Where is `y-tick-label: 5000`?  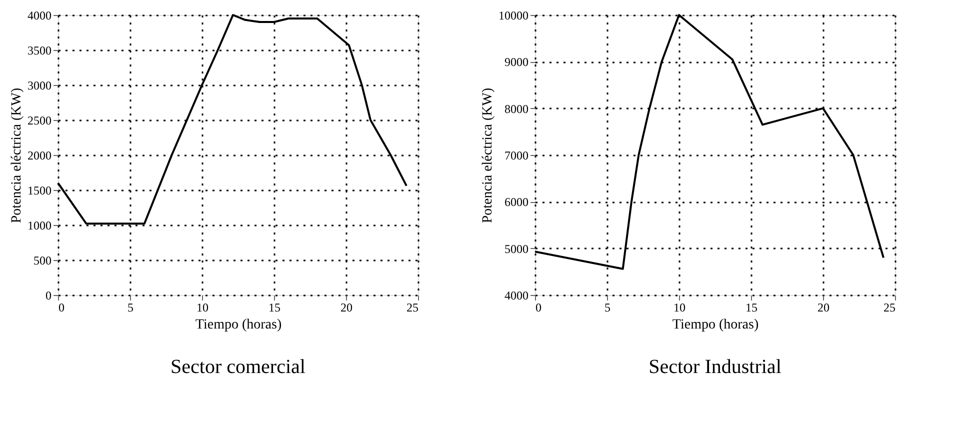 y-tick-label: 5000 is located at coordinates (516, 249).